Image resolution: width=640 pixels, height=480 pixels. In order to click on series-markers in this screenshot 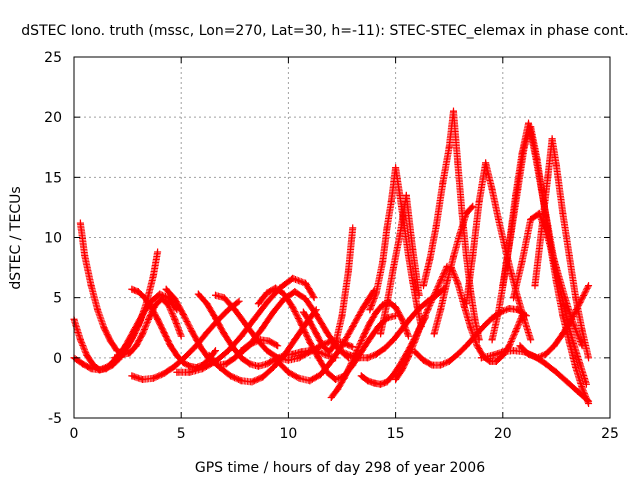, I will do `click(544, 253)`.